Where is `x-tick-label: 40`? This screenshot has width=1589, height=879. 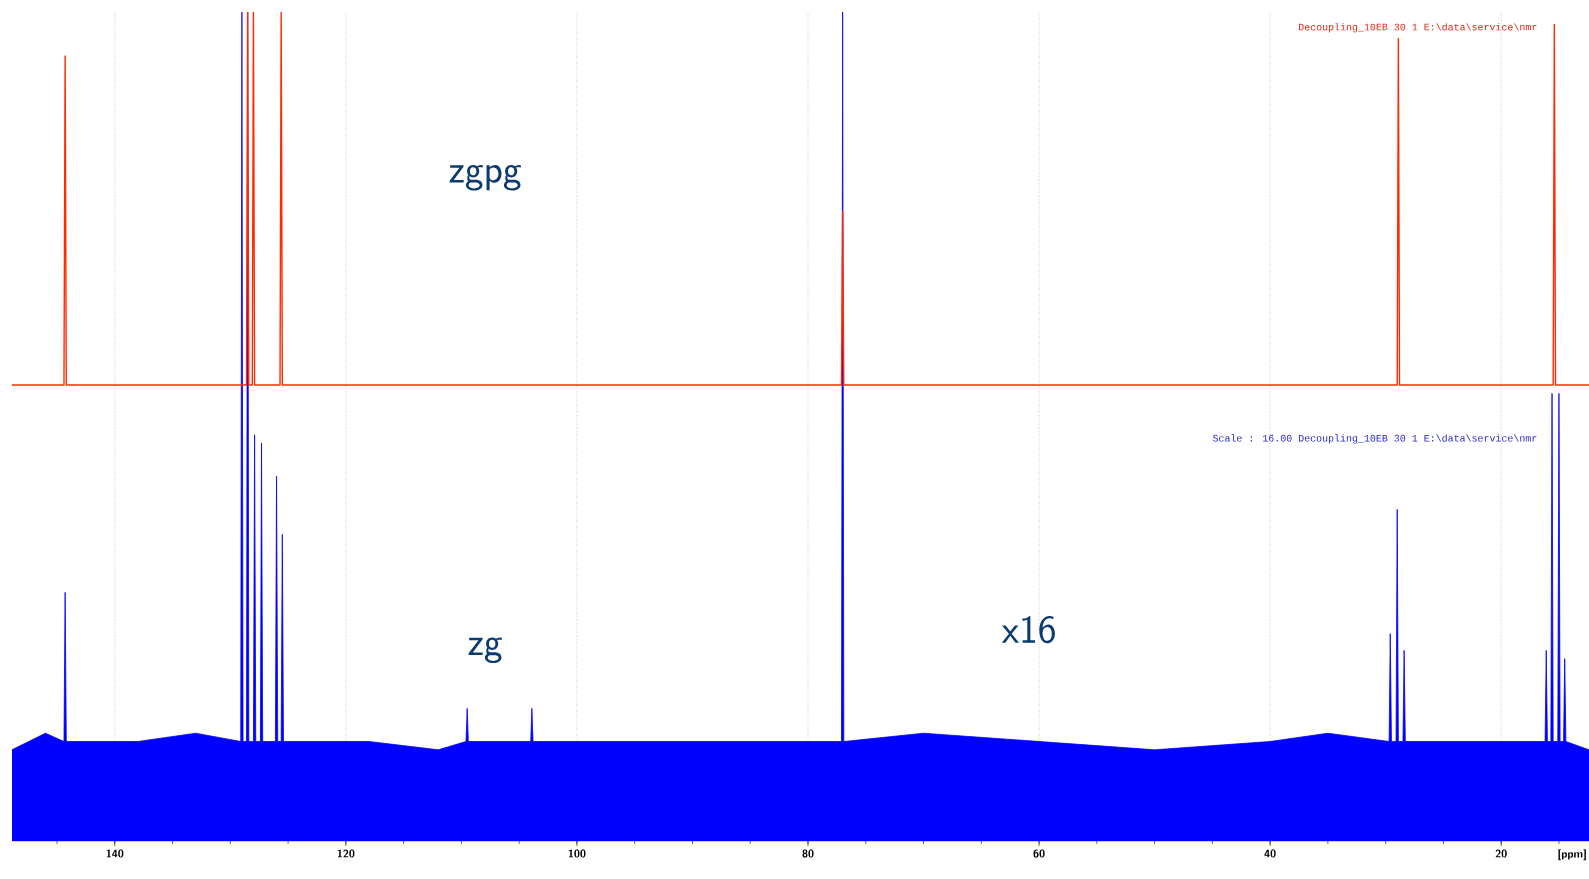
x-tick-label: 40 is located at coordinates (1270, 853).